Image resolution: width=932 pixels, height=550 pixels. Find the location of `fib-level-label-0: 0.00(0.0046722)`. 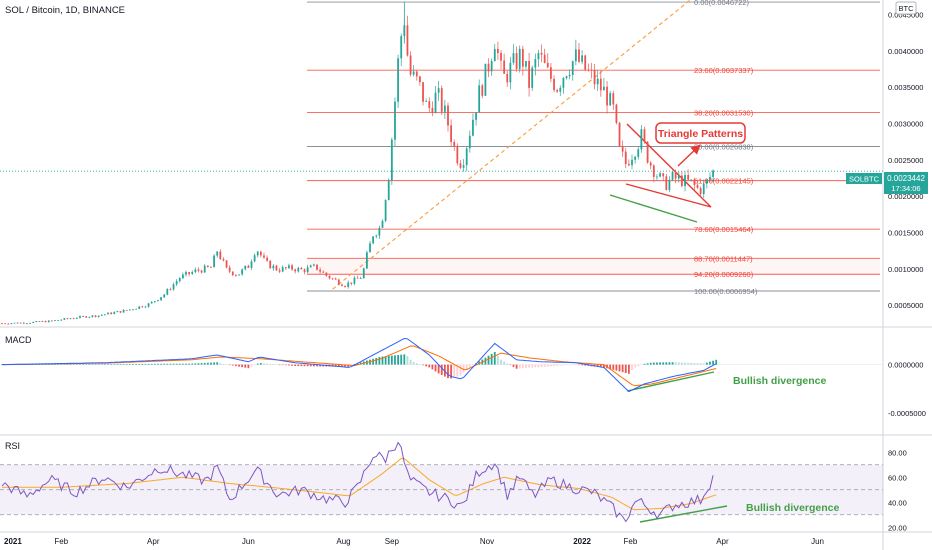

fib-level-label-0: 0.00(0.0046722) is located at coordinates (722, 3).